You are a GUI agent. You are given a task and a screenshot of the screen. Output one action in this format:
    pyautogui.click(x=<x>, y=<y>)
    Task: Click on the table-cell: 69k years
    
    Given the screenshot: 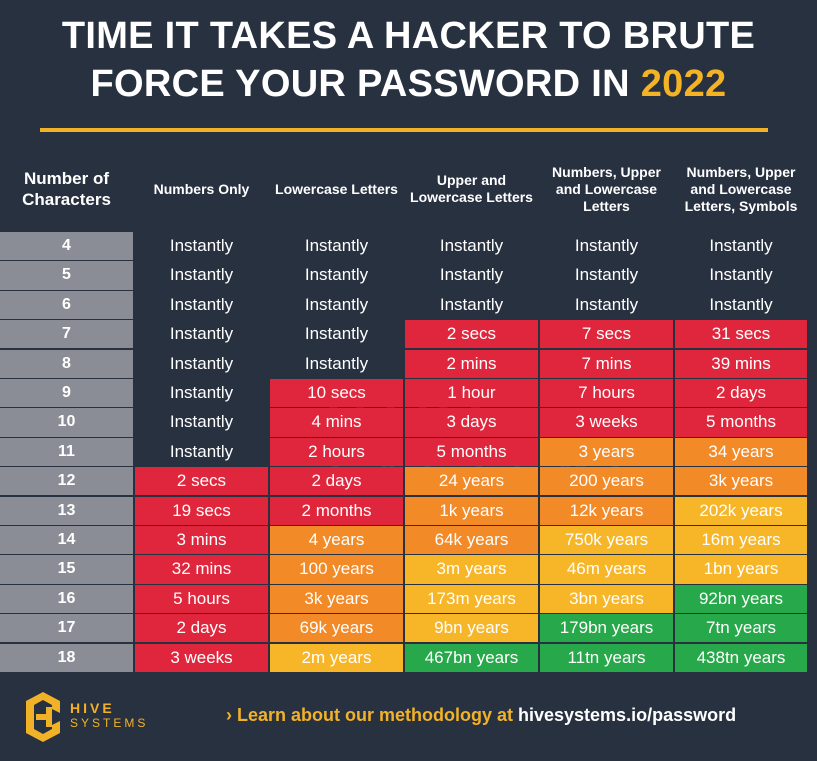 What is the action you would take?
    pyautogui.click(x=336, y=628)
    